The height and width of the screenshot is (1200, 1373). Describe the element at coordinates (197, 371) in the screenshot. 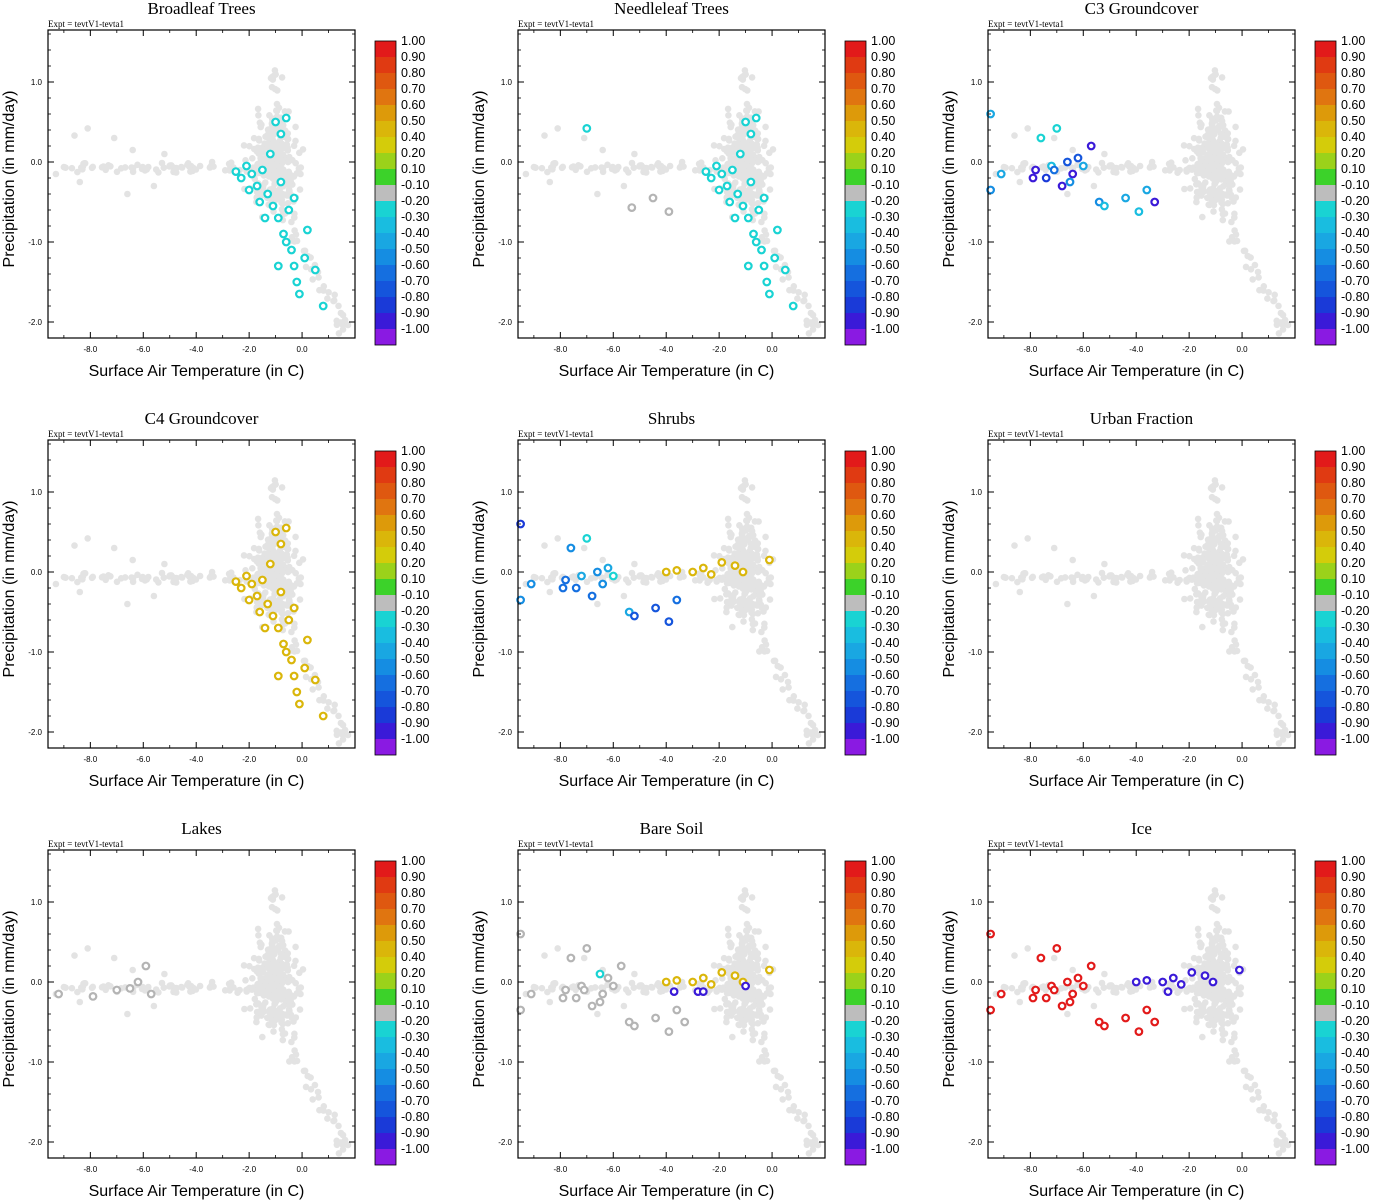

I see `x-axis-label: Surface Air Temperature (in C)` at that location.